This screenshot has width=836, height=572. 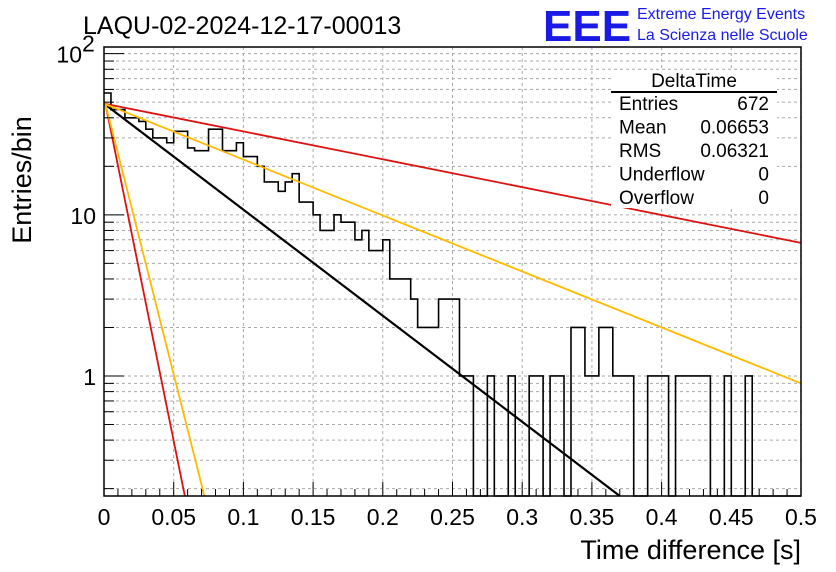 I want to click on x-tick-label: 0.4, so click(x=662, y=517).